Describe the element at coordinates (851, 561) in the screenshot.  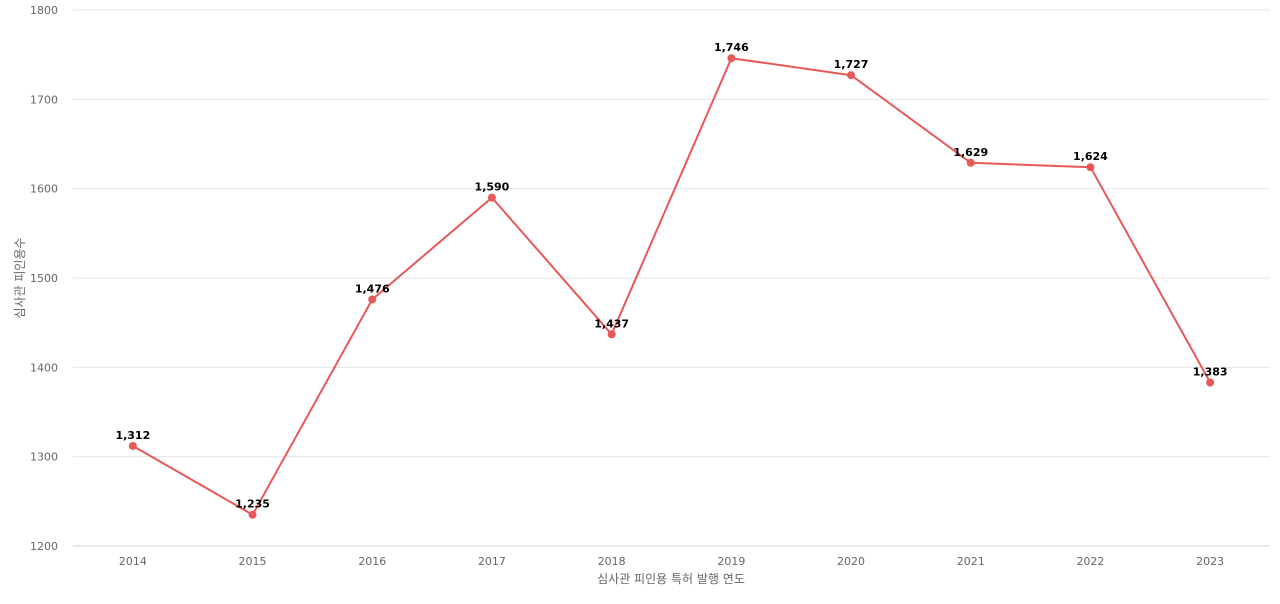
I see `x-tick-label: 2020` at that location.